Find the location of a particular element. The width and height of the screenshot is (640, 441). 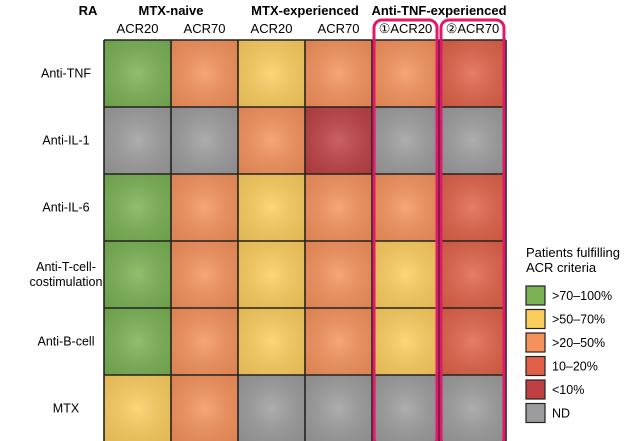

column-group-label: MTX-experienced is located at coordinates (305, 10).